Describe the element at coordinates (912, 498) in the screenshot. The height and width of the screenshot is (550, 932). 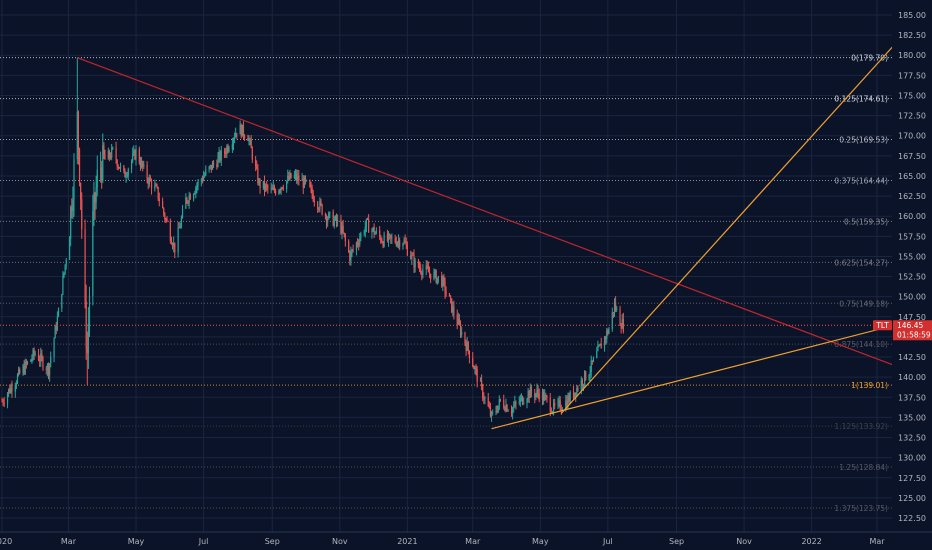
I see `price-tick-label: 125.00` at that location.